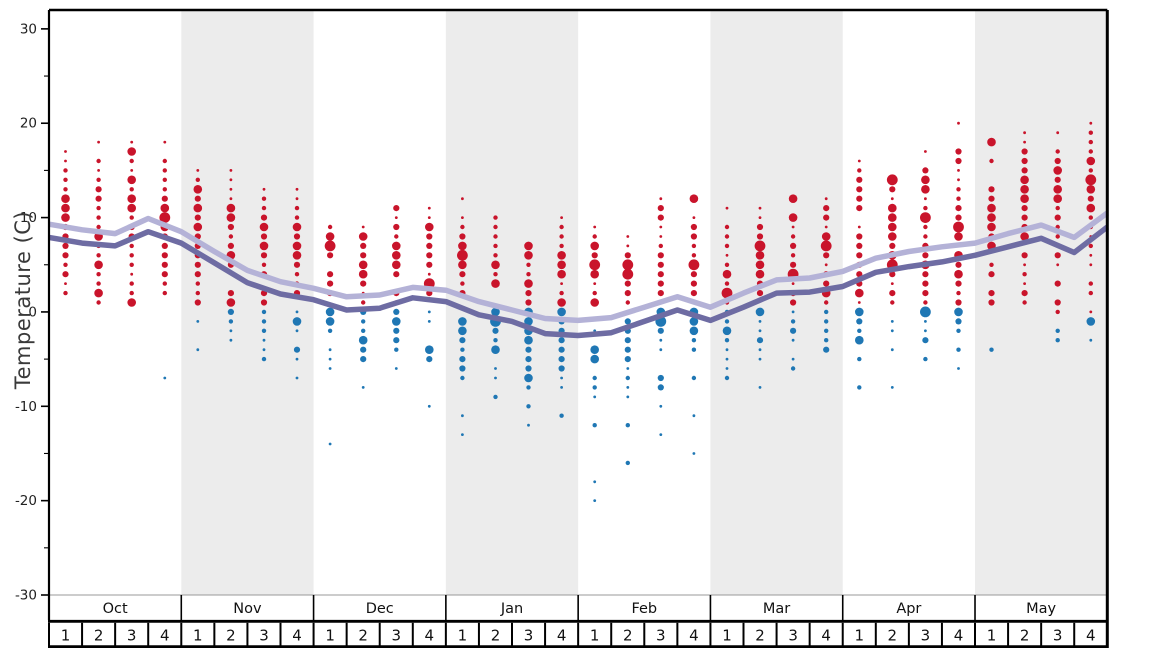 The image size is (1168, 648). I want to click on week-number-label: 1, so click(727, 636).